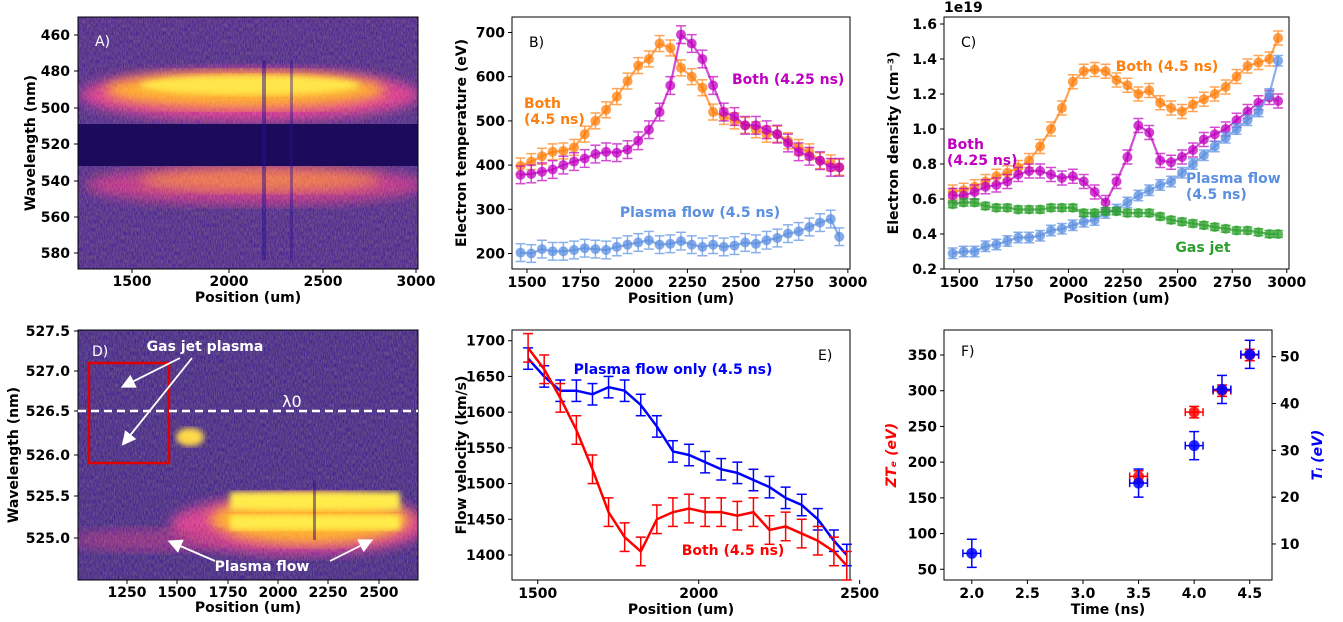  Describe the element at coordinates (31, 143) in the screenshot. I see `panel-a-ylabel: Wavelength (nm)` at that location.